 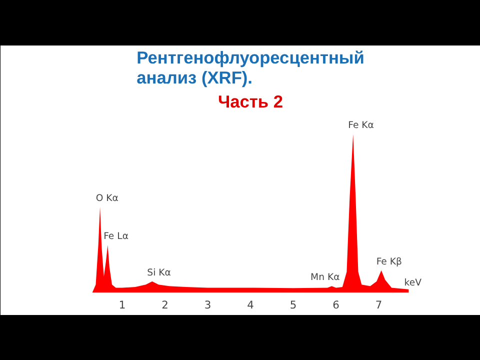 What do you see at coordinates (250, 305) in the screenshot?
I see `x-tick-label: 4` at bounding box center [250, 305].